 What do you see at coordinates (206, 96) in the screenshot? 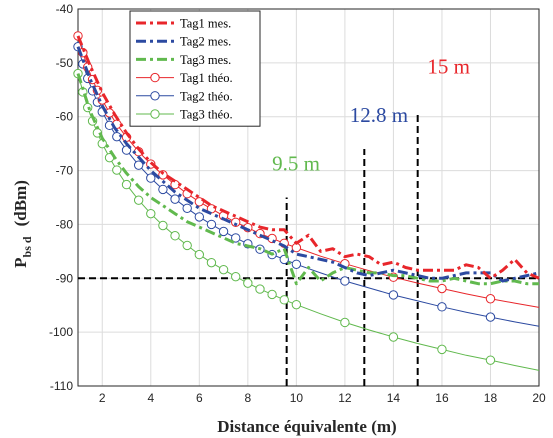
I see `legend-label: Tag2 théo.` at bounding box center [206, 96].